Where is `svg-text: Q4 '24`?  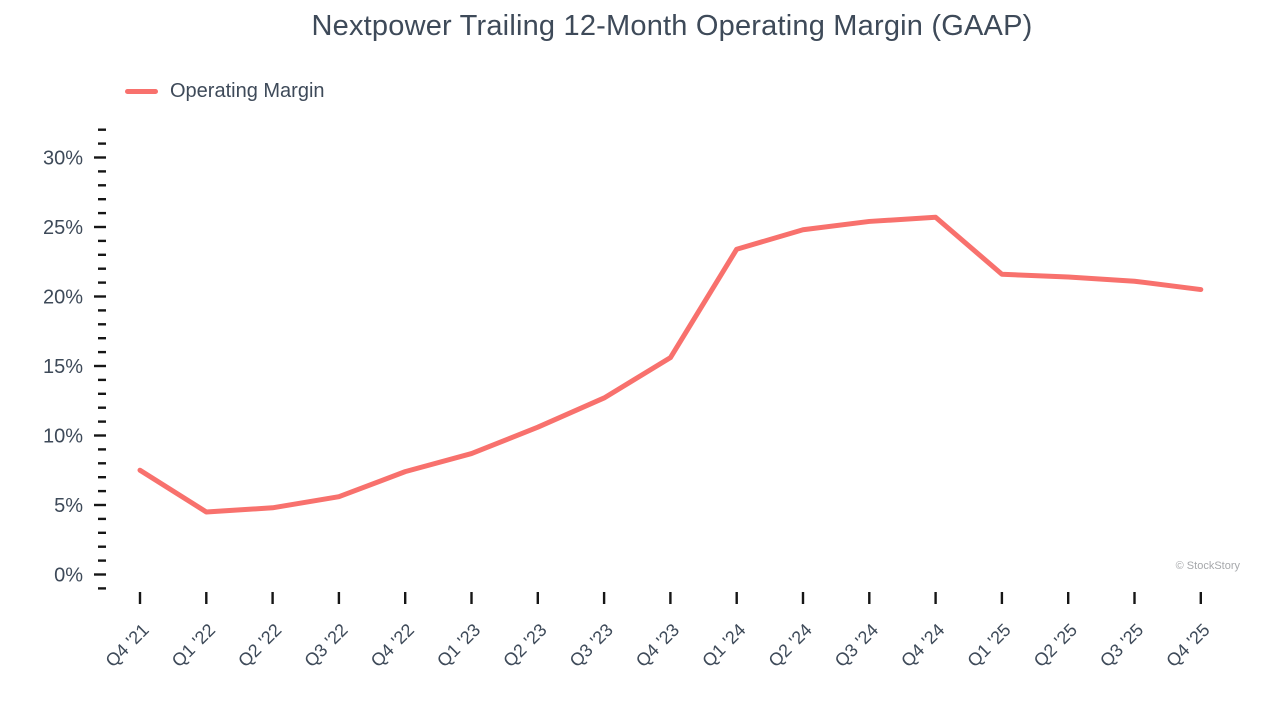
svg-text: Q4 '24 is located at coordinates (922, 645).